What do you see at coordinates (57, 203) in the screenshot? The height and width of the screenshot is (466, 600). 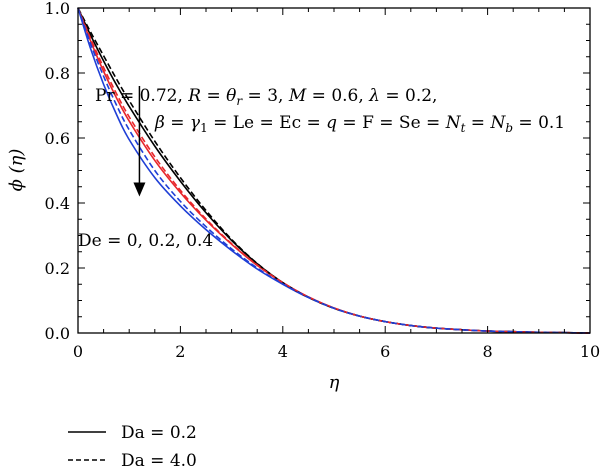 I see `y-tick-label: 0.4` at bounding box center [57, 203].